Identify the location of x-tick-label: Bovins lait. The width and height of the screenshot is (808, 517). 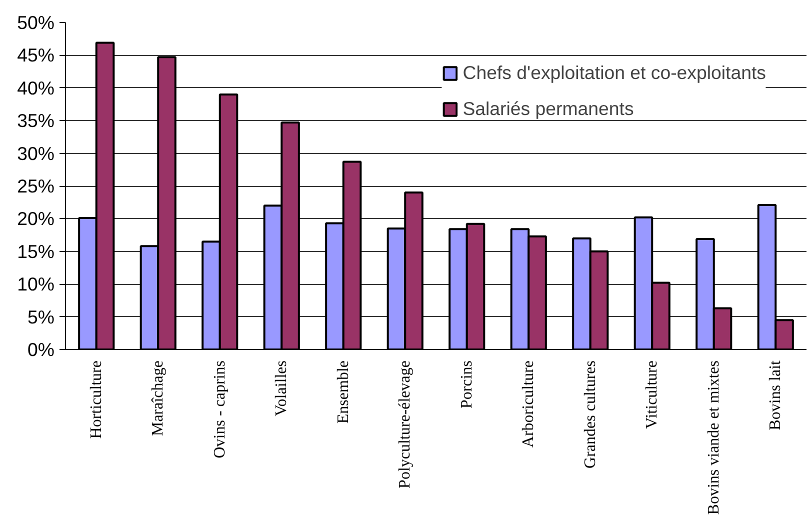
(775, 395).